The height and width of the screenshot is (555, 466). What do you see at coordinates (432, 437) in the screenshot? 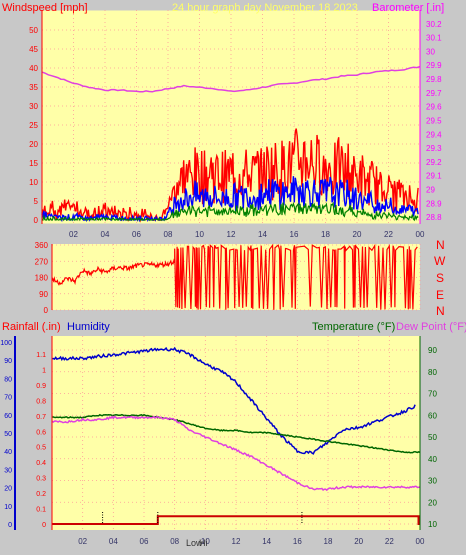
I see `temp-y-tick: 50` at bounding box center [432, 437].